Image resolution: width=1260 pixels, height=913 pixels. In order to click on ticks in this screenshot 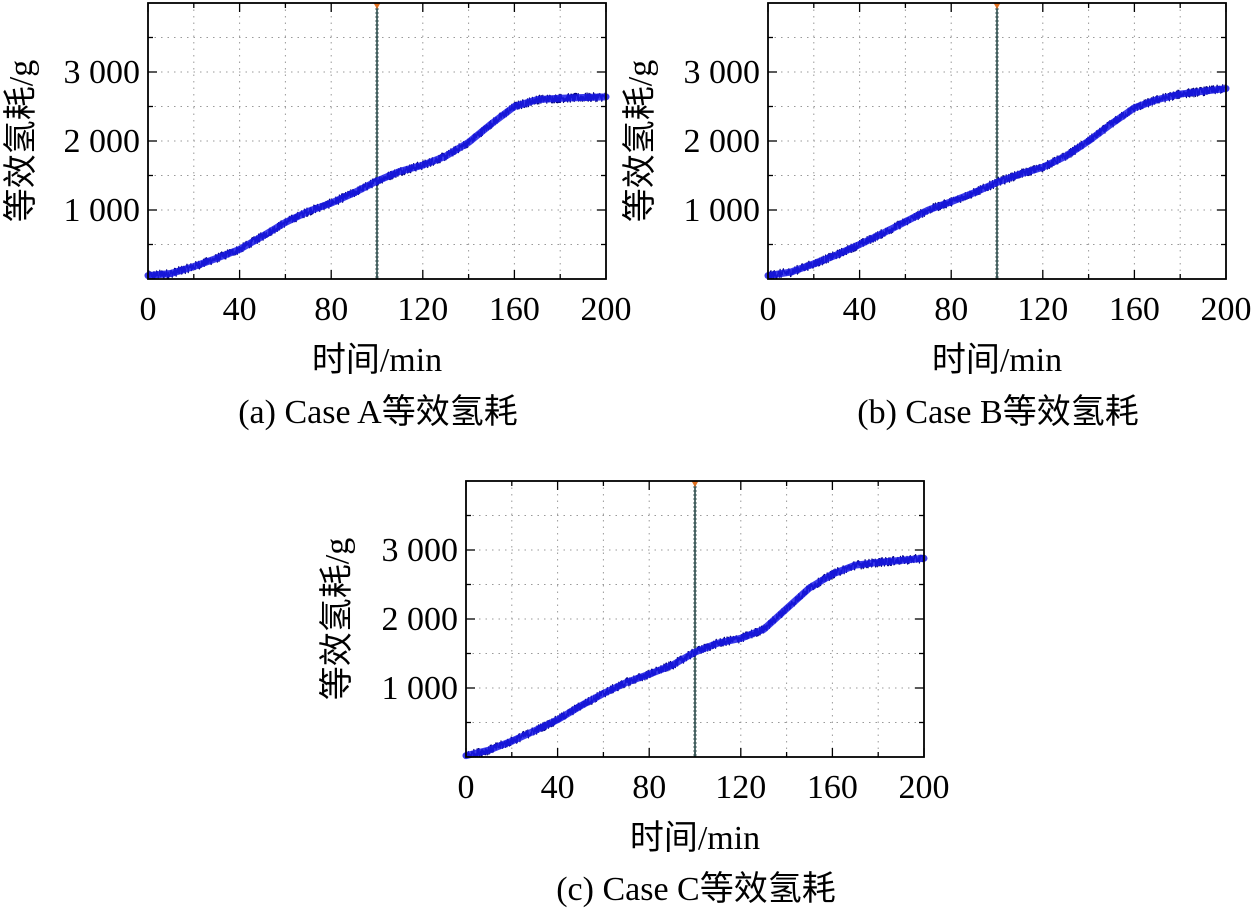, I will do `click(377, 141)`.